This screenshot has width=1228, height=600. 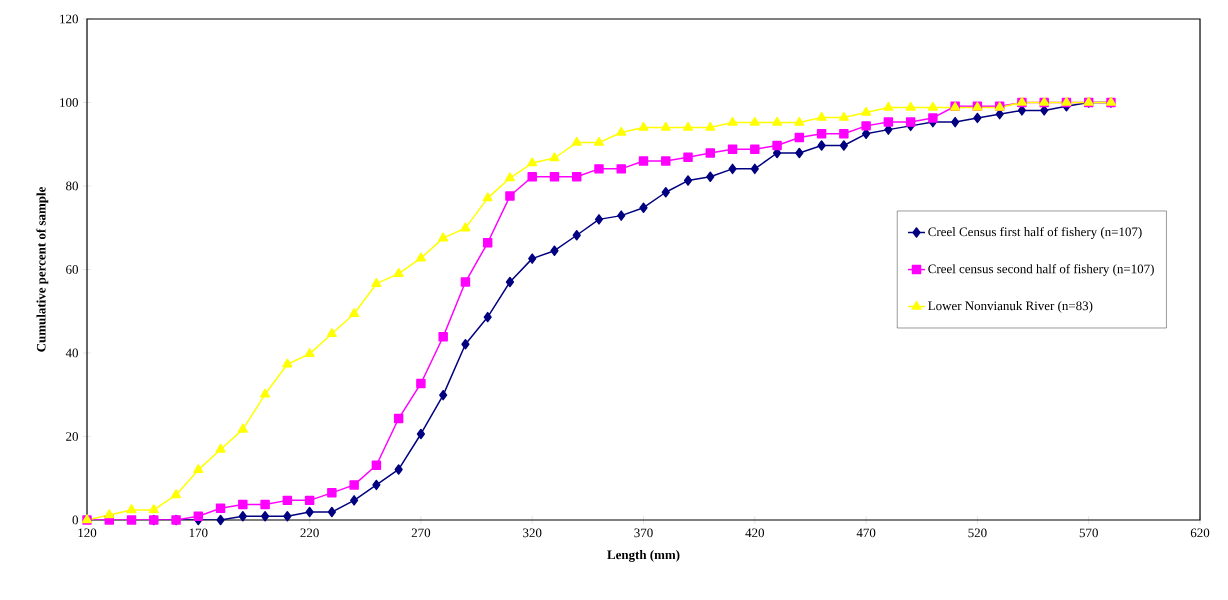 What do you see at coordinates (198, 533) in the screenshot?
I see `x-tick-label: 170` at bounding box center [198, 533].